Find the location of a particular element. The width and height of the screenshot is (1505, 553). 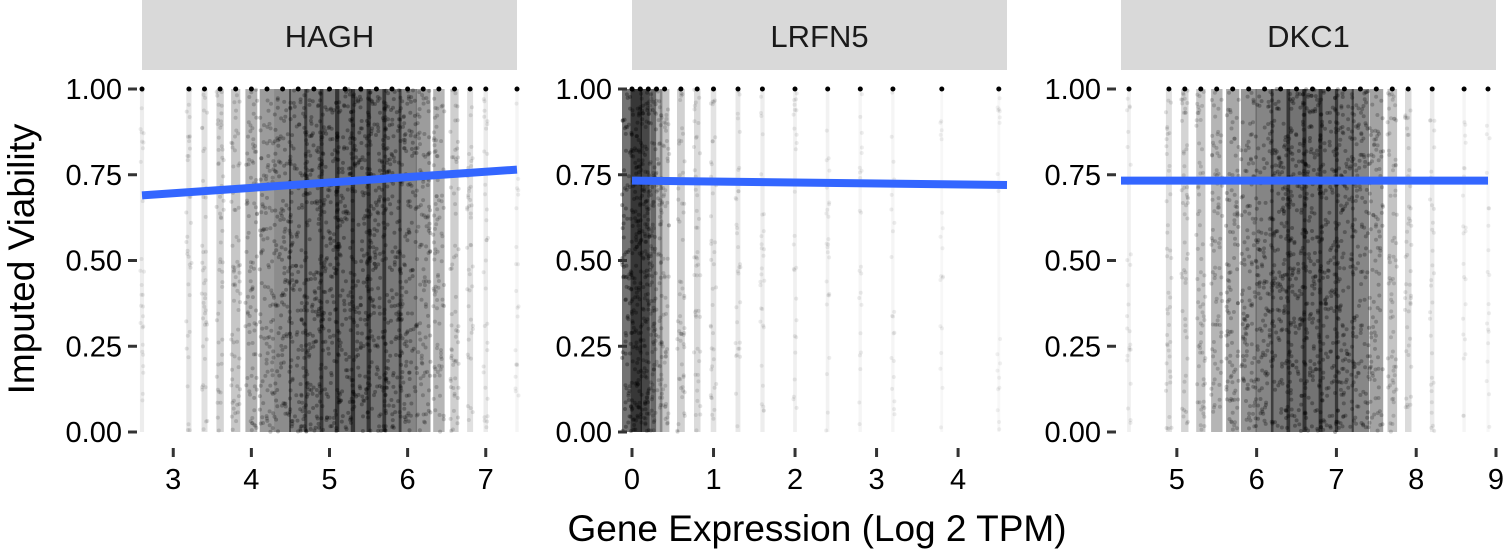

x-tick-label: 4 is located at coordinates (251, 480).